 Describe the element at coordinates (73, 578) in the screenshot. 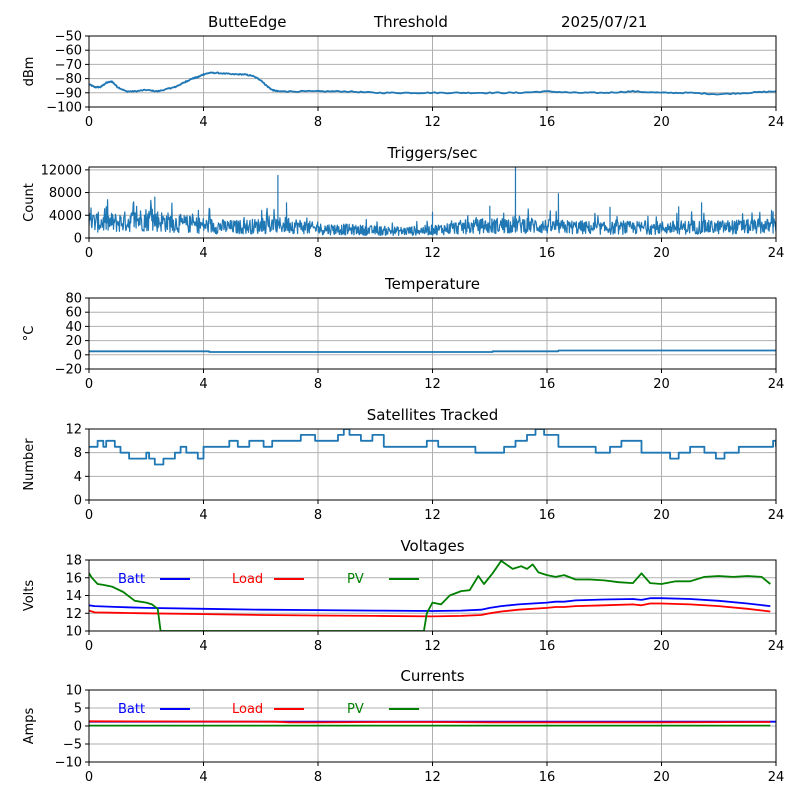

I see `y-tick-label: 16` at that location.